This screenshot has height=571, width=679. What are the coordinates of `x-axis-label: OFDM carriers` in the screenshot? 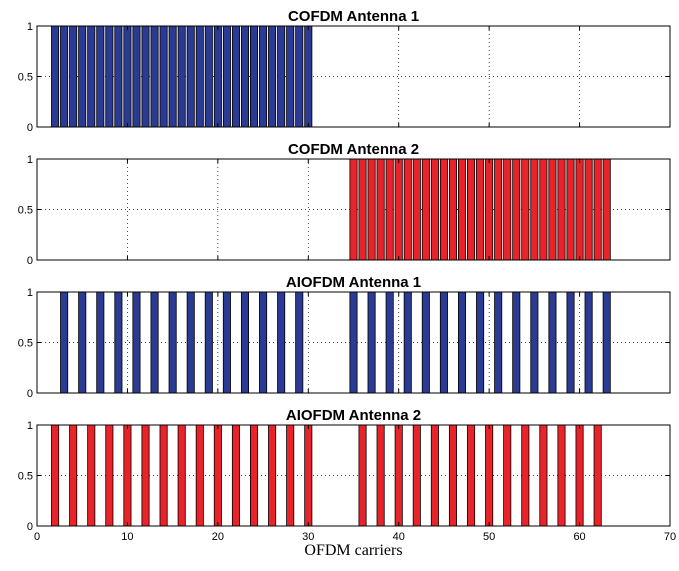 It's located at (353, 550).